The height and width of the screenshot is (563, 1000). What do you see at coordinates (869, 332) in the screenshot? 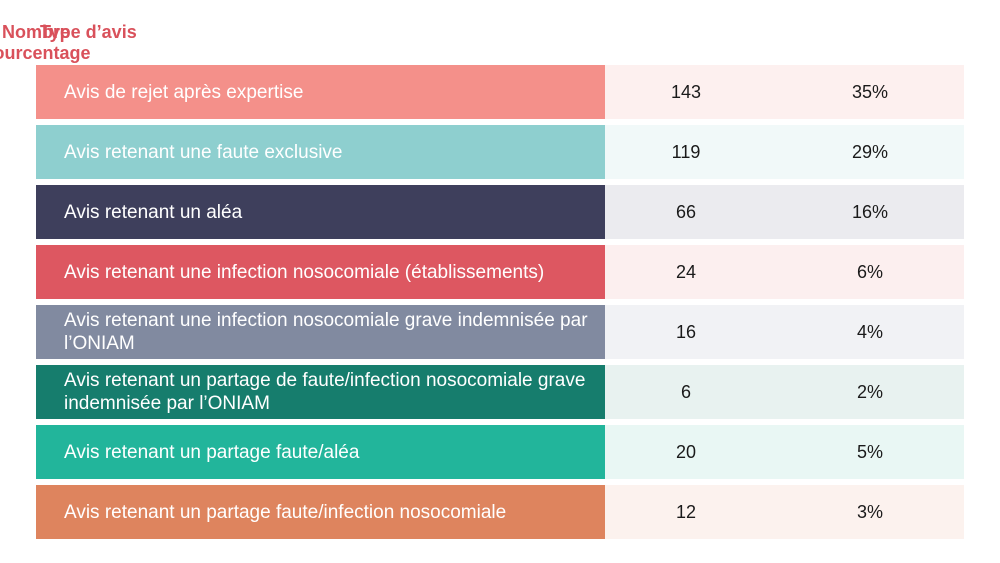
I see `row-pourcentage: 4%` at bounding box center [869, 332].